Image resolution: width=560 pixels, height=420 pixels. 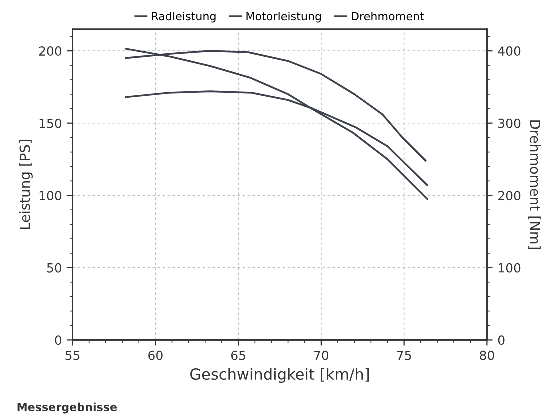 I want to click on y-tick-label: 0, so click(x=58, y=341).